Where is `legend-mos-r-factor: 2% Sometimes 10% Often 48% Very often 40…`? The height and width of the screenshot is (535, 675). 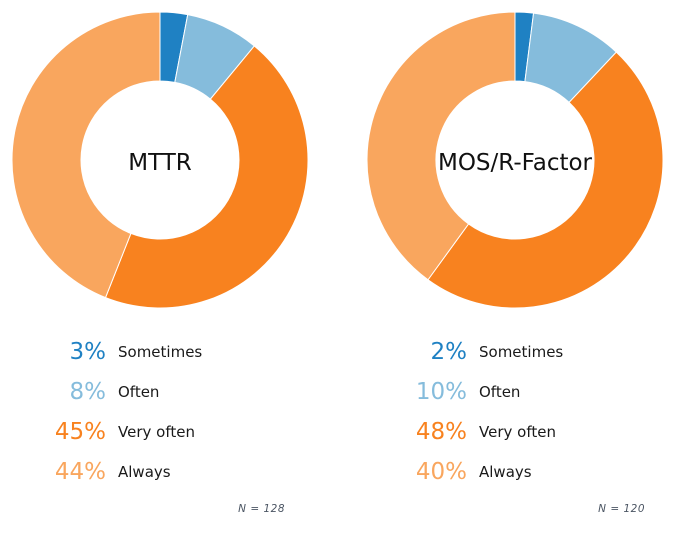 legend-mos-r-factor: 2% Sometimes 10% Often 48% Very often 40… is located at coordinates (531, 412).